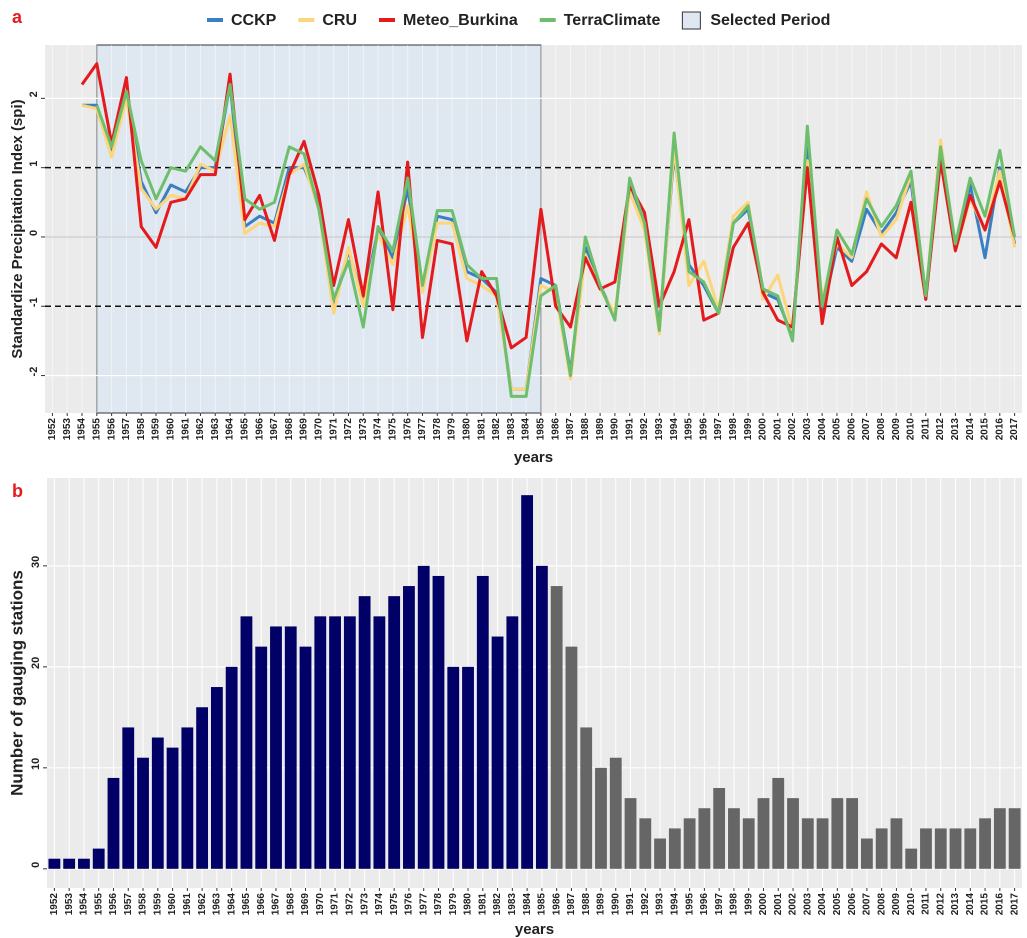  I want to click on y-axis-title: Standardize Precipitation Index (spi), so click(17, 228).